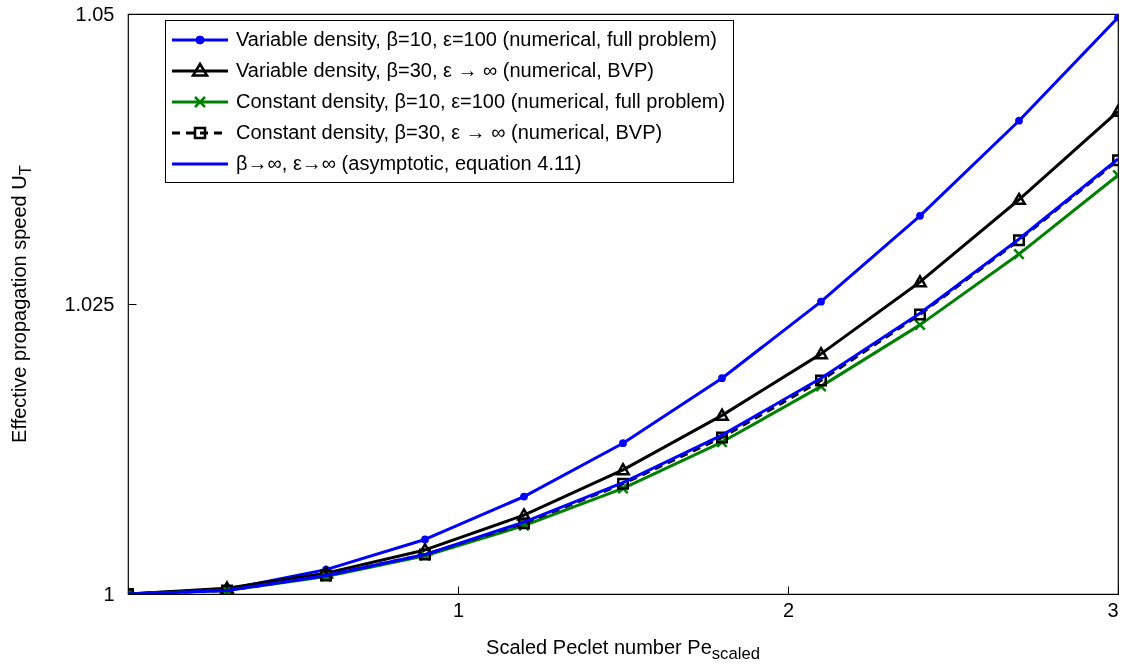 This screenshot has width=1137, height=671. Describe the element at coordinates (109, 593) in the screenshot. I see `y-tick-label: 1` at that location.